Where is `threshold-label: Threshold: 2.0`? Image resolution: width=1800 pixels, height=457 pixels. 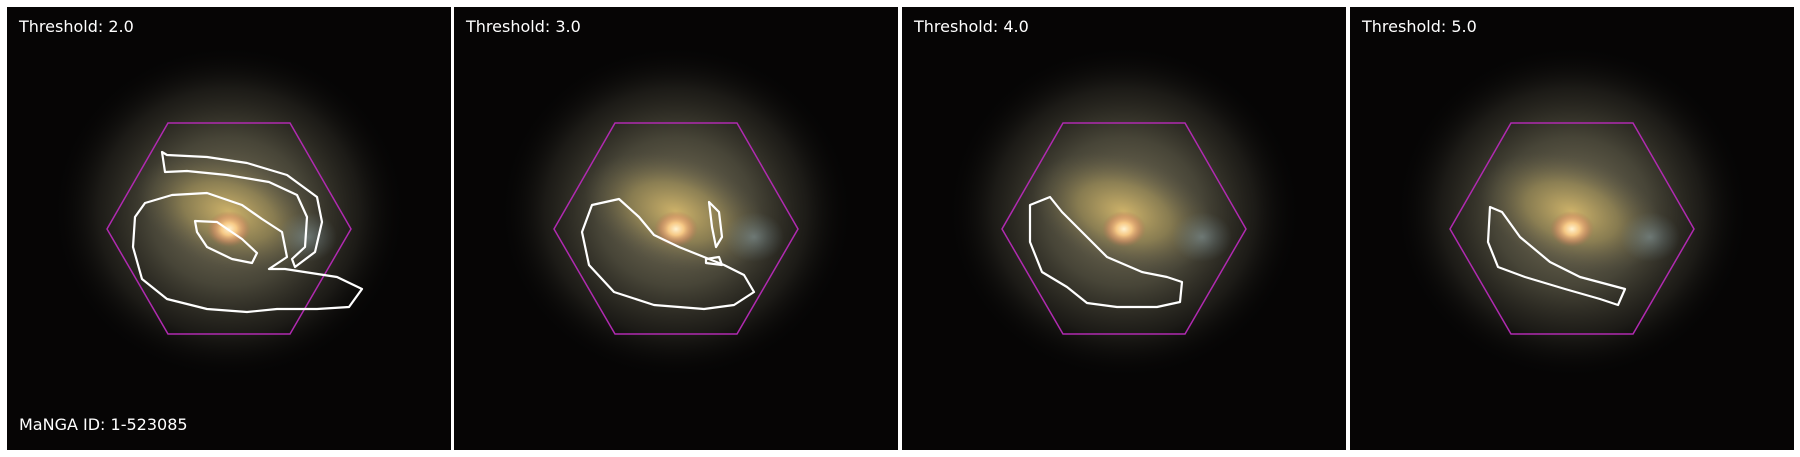 threshold-label: Threshold: 2.0 is located at coordinates (76, 26).